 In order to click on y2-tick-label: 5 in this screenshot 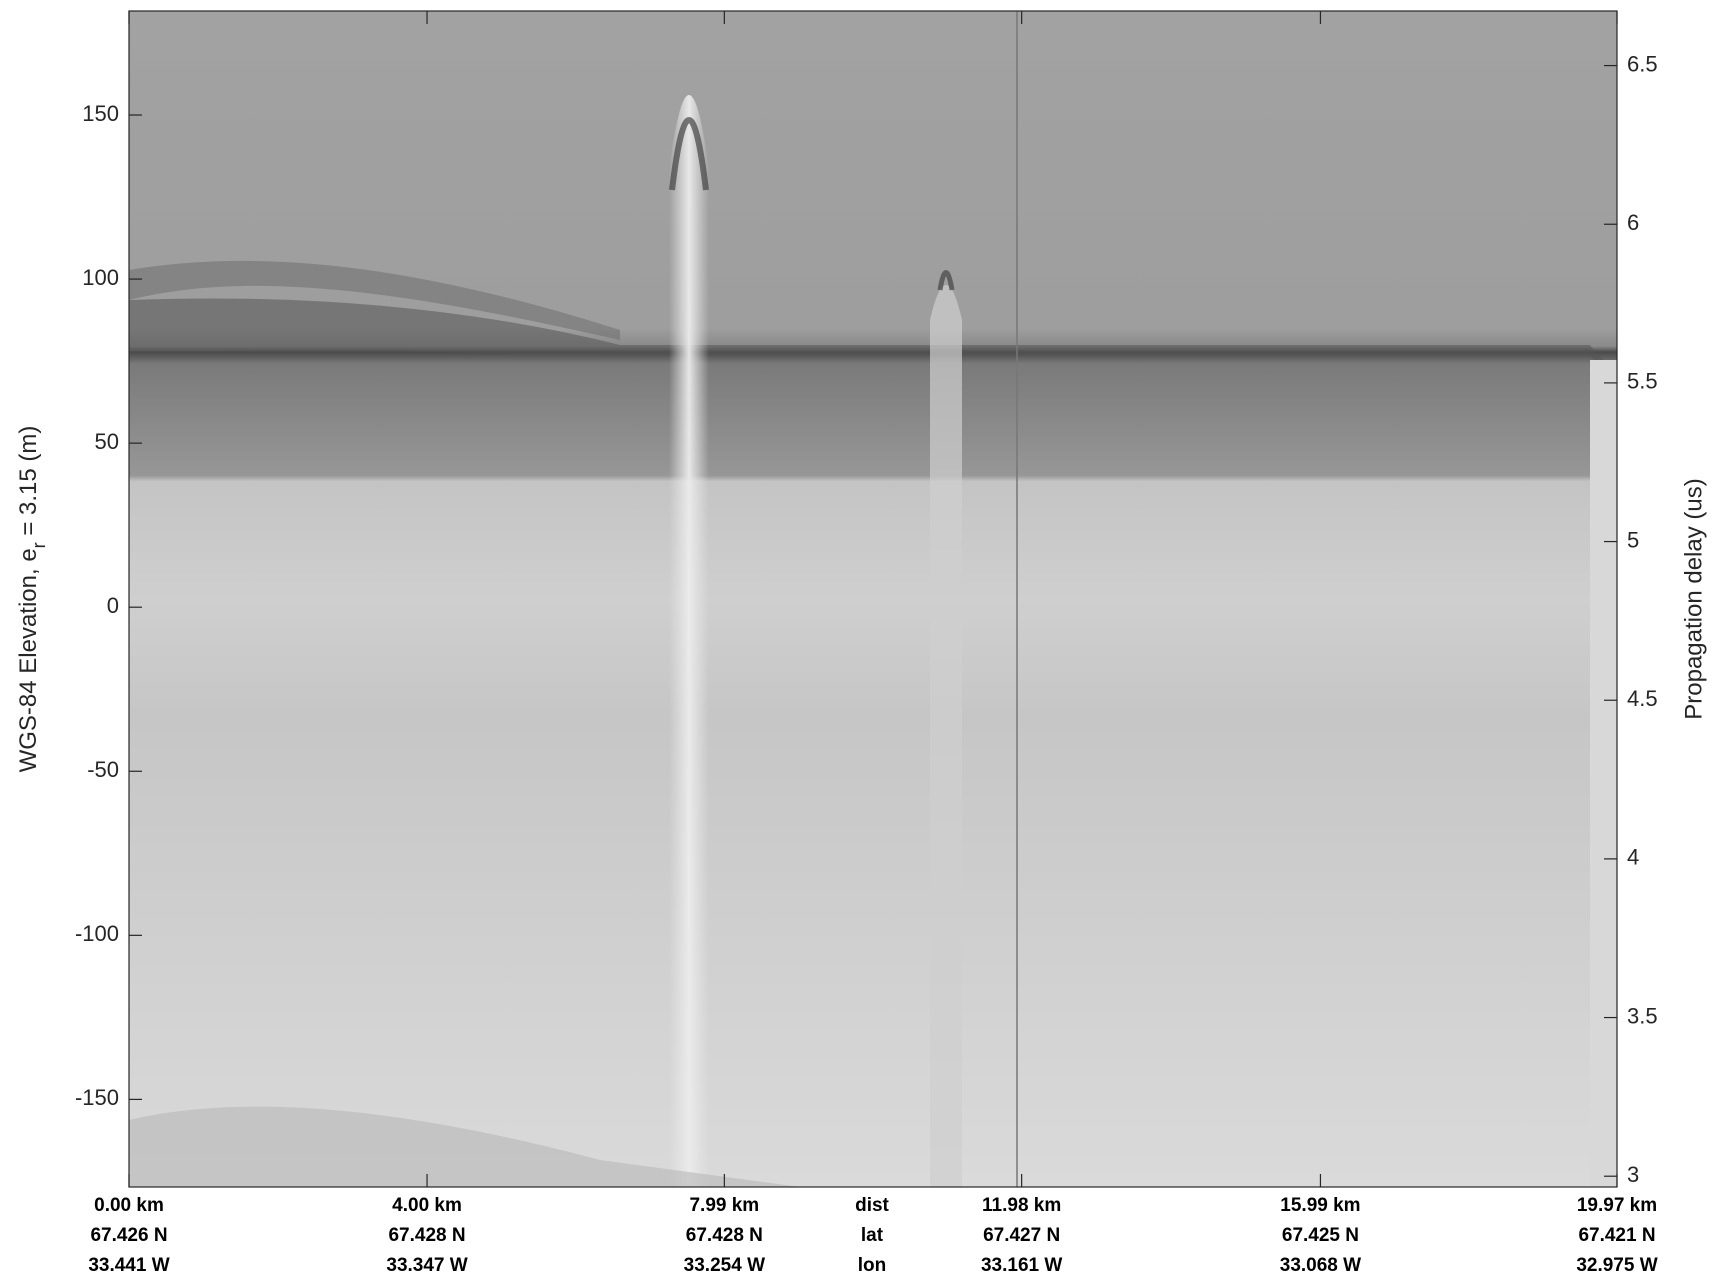, I will do `click(1633, 539)`.